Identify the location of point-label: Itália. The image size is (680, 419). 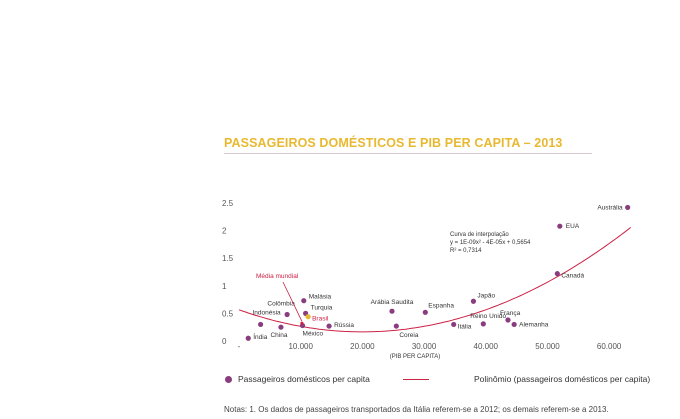
(465, 326).